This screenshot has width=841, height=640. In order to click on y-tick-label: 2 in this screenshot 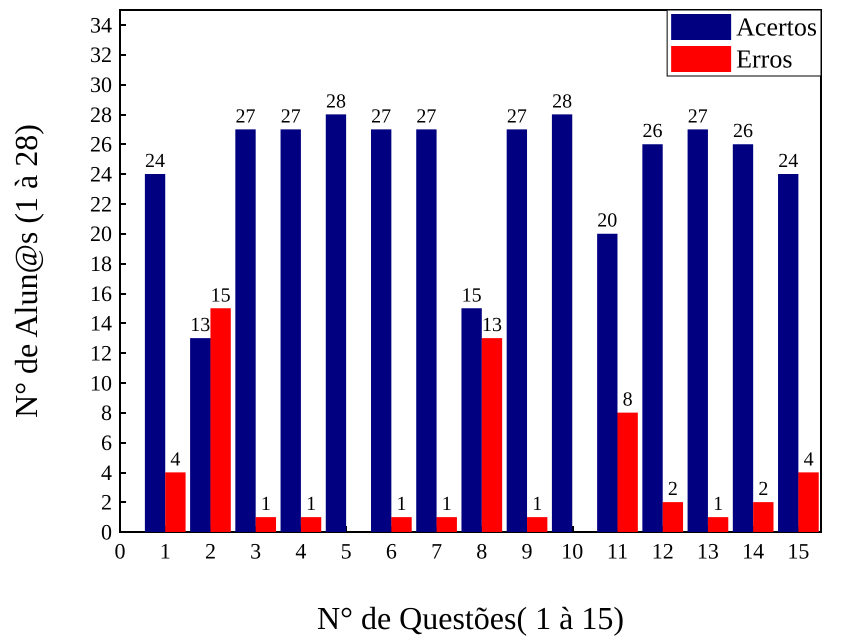, I will do `click(106, 502)`.